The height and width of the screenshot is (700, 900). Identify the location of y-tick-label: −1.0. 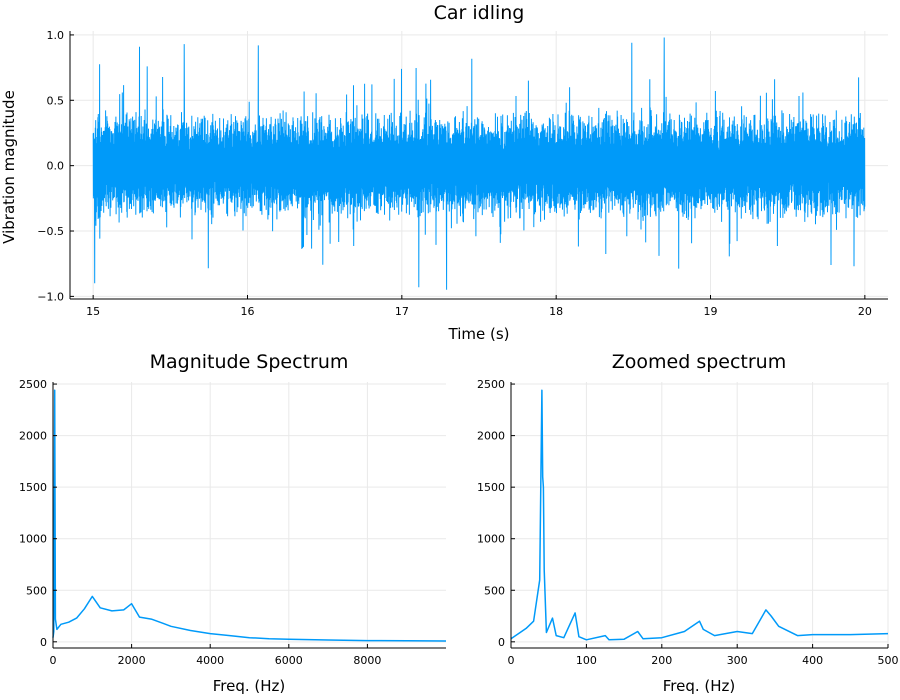
(50, 296).